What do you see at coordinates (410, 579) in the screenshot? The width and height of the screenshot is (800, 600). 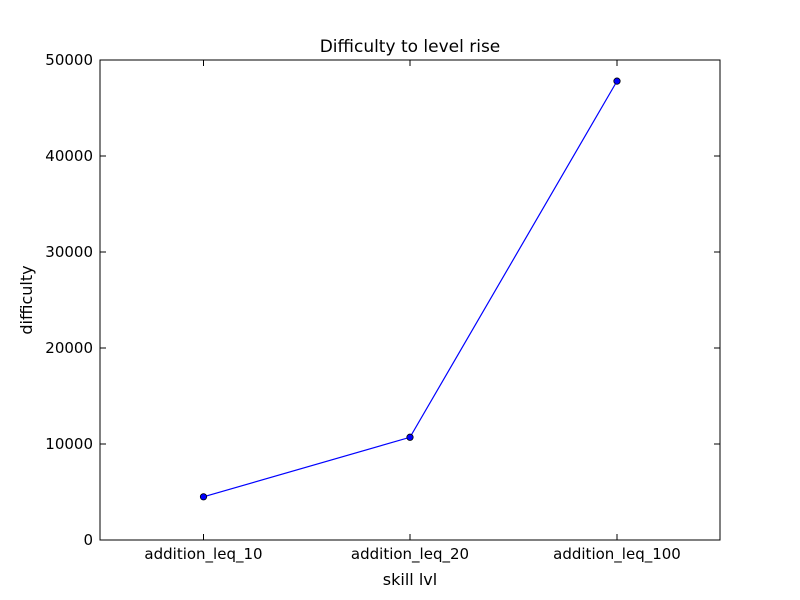 I see `x-axis-label: skill lvl` at bounding box center [410, 579].